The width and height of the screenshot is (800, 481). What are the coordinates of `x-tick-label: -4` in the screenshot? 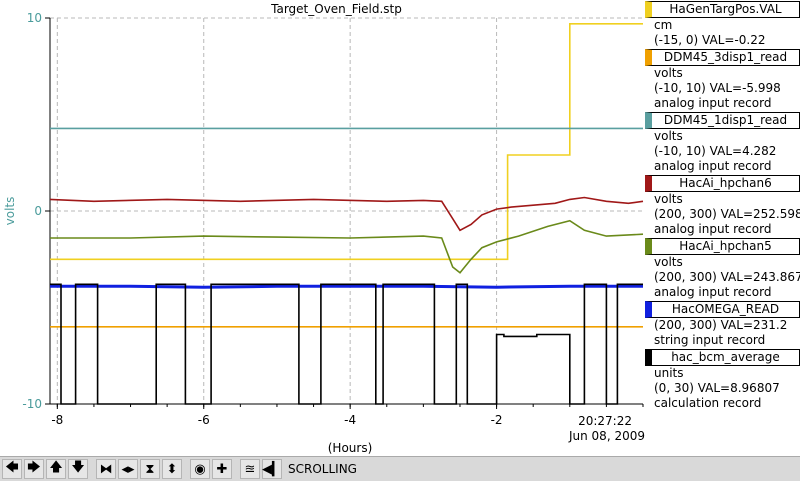 It's located at (350, 420).